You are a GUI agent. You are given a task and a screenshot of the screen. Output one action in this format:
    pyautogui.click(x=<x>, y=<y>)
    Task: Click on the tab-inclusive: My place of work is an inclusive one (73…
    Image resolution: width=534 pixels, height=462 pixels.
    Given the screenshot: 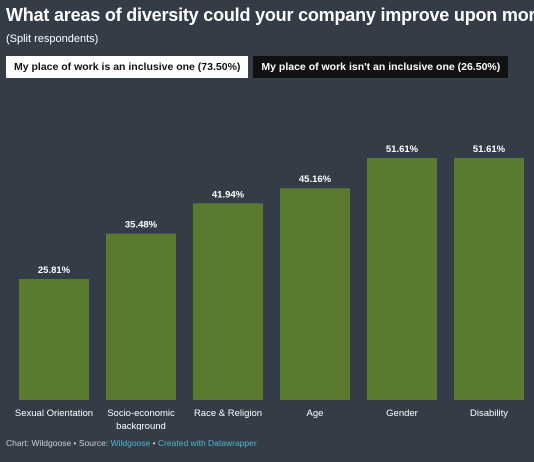 What is the action you would take?
    pyautogui.click(x=127, y=67)
    